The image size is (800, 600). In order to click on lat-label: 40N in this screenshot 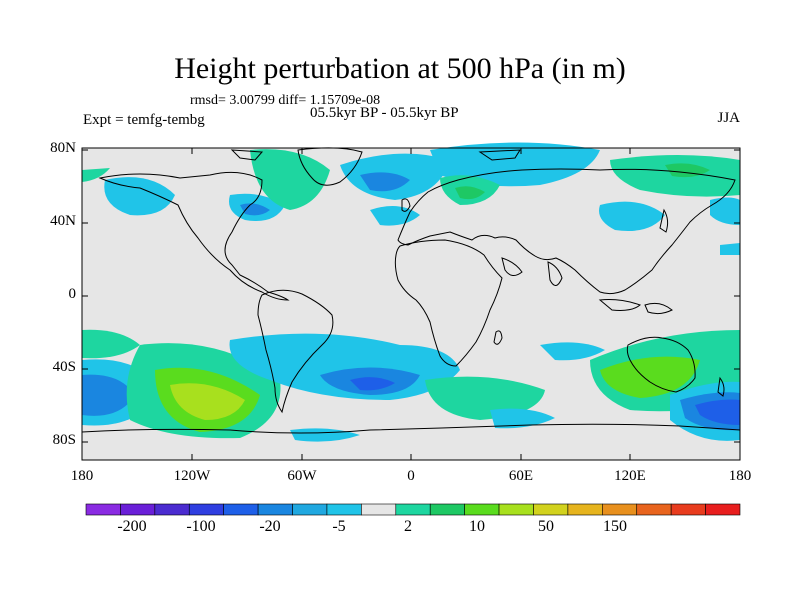, I will do `click(63, 221)`.